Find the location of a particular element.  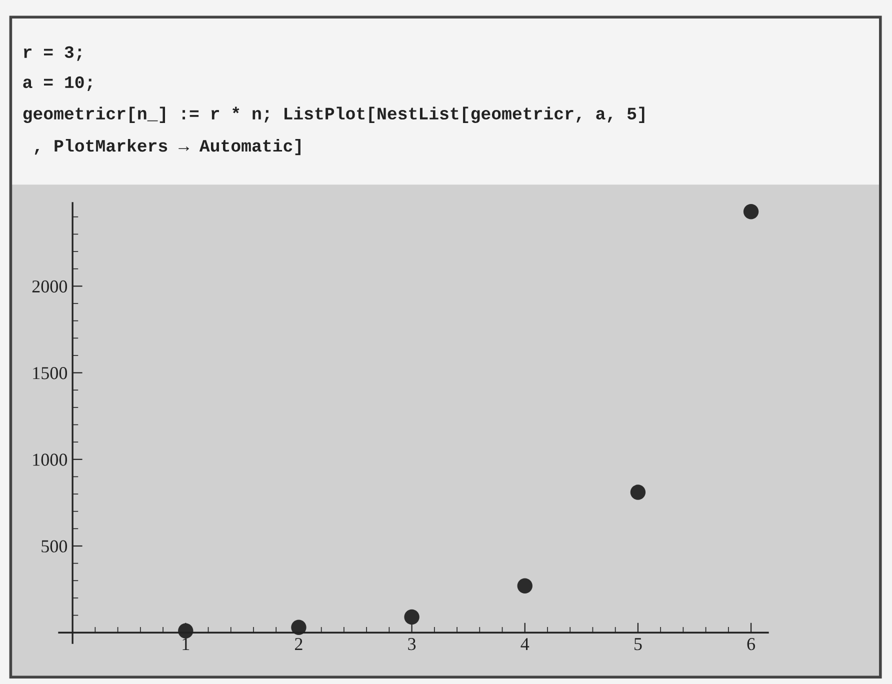

y-tick-label: 2000 is located at coordinates (50, 286).